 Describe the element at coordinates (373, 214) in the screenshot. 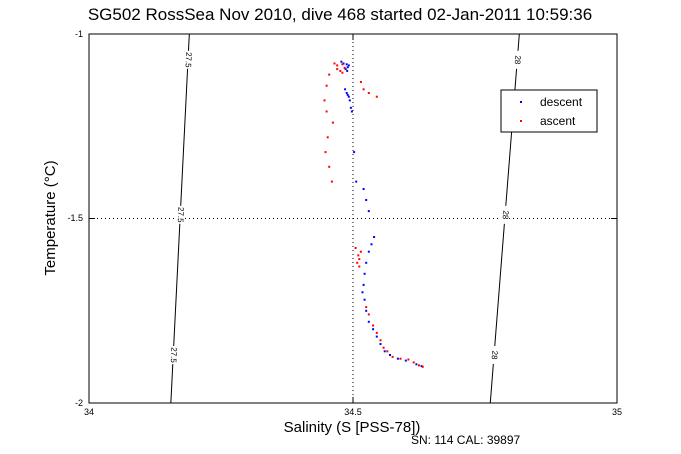

I see `data-points` at that location.